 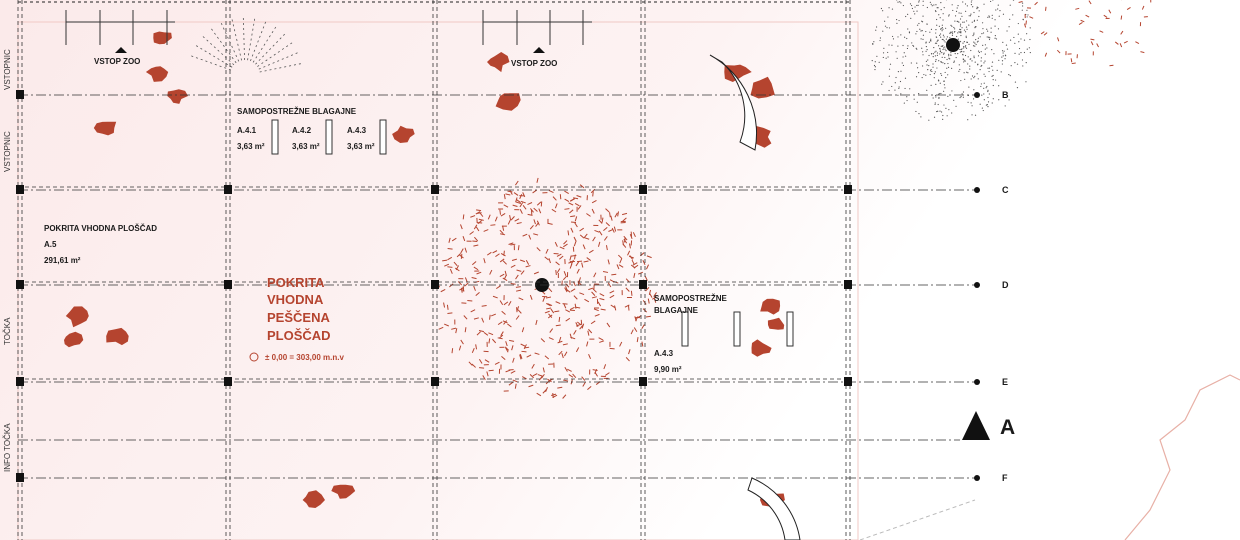 I want to click on axis-label: C, so click(x=1005, y=190).